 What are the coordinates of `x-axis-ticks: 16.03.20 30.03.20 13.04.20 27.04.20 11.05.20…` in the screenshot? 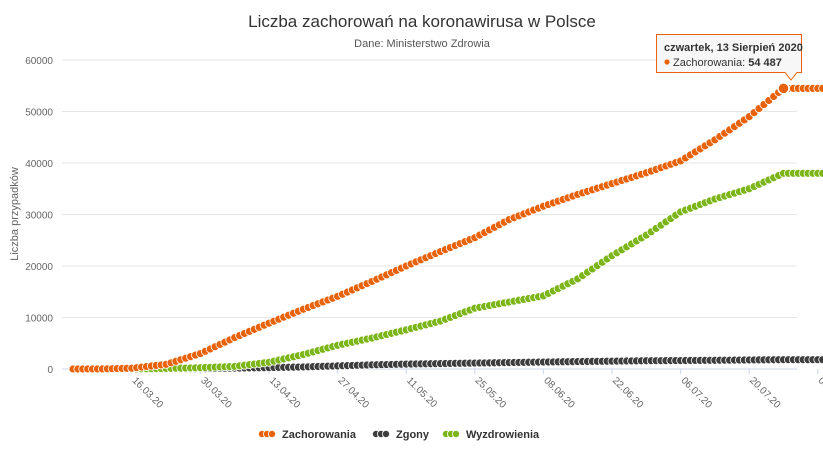 It's located at (476, 390).